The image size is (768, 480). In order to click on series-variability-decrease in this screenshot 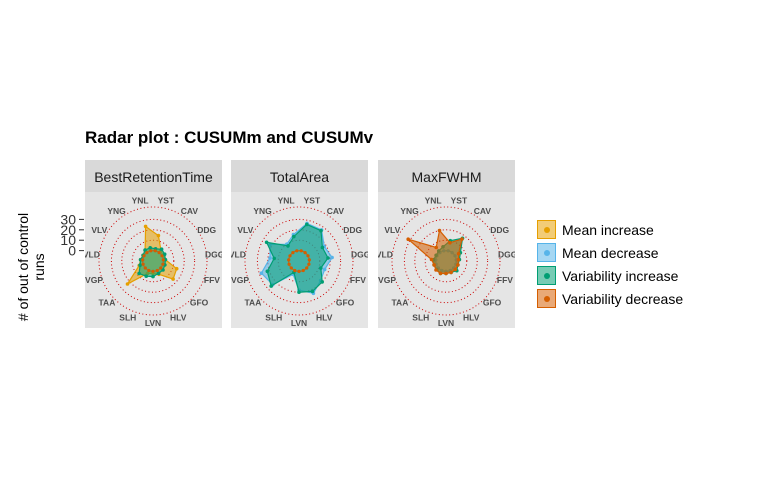, I will do `click(435, 252)`.